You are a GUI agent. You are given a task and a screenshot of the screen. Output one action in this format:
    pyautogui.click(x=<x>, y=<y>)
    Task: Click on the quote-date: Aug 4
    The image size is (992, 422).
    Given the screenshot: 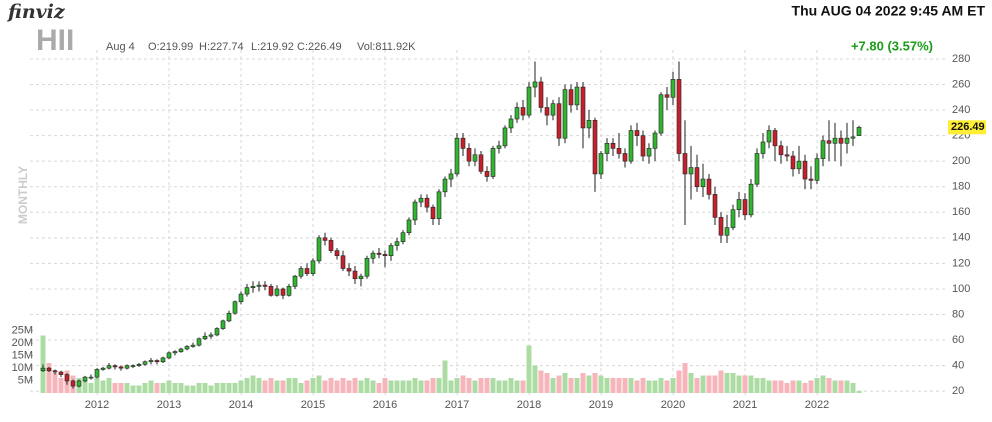 What is the action you would take?
    pyautogui.click(x=120, y=47)
    